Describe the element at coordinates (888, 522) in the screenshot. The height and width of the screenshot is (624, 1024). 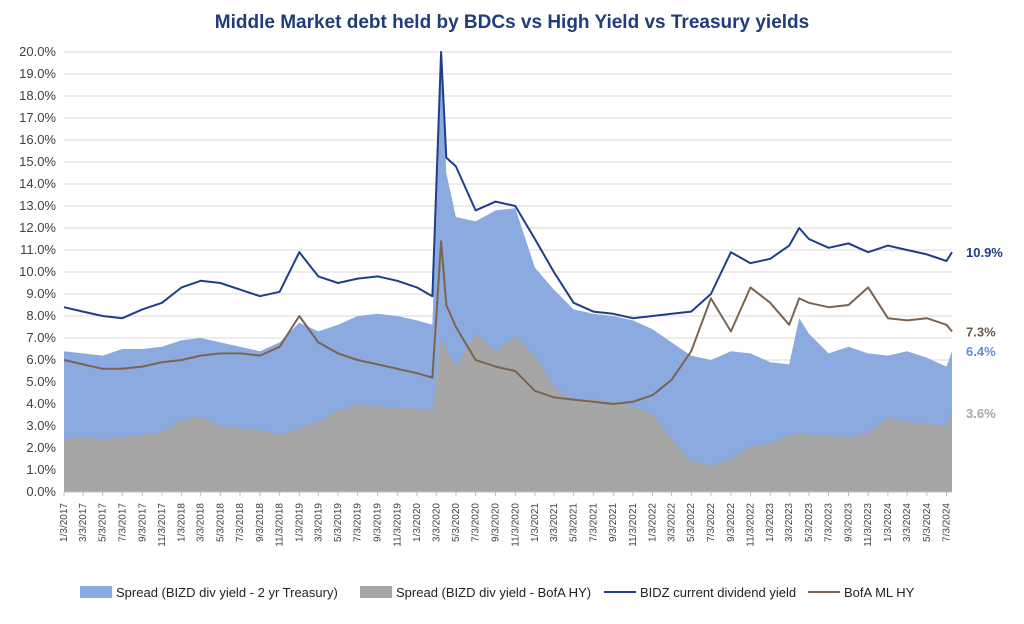
I see `x-tick-label: 1/3/2024` at that location.